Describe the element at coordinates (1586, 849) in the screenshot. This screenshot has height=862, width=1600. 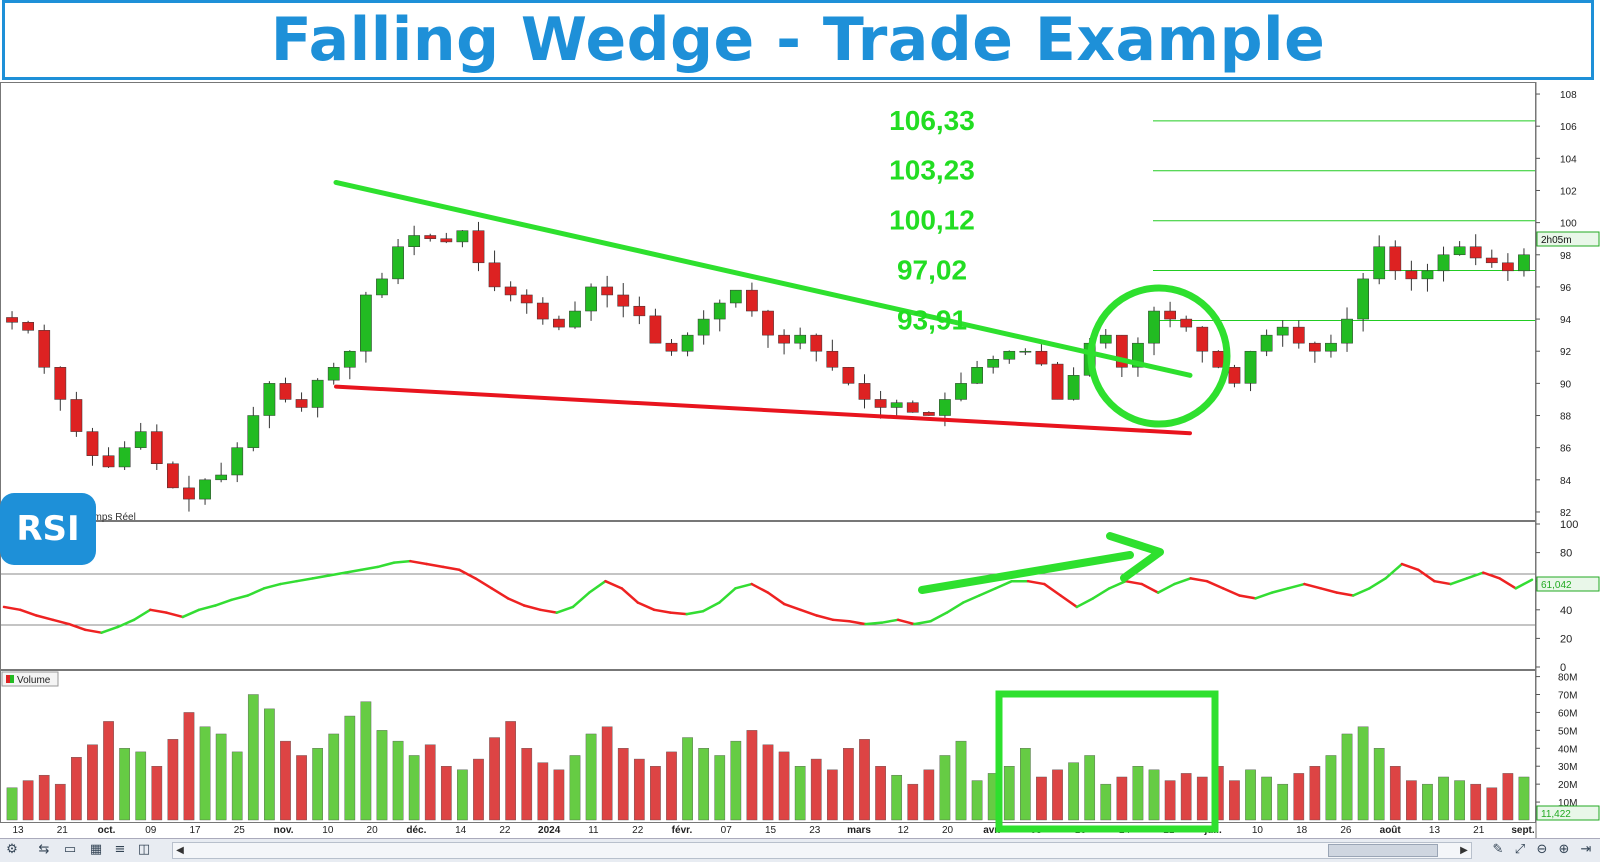
I see `scroll-end-icon: ⇥` at that location.